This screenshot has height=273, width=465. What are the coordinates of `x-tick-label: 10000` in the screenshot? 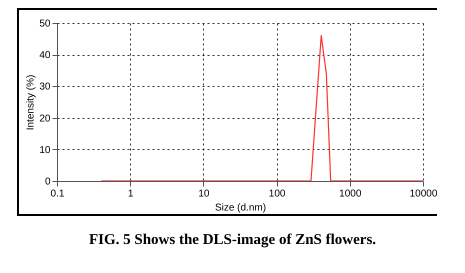 It's located at (424, 194).